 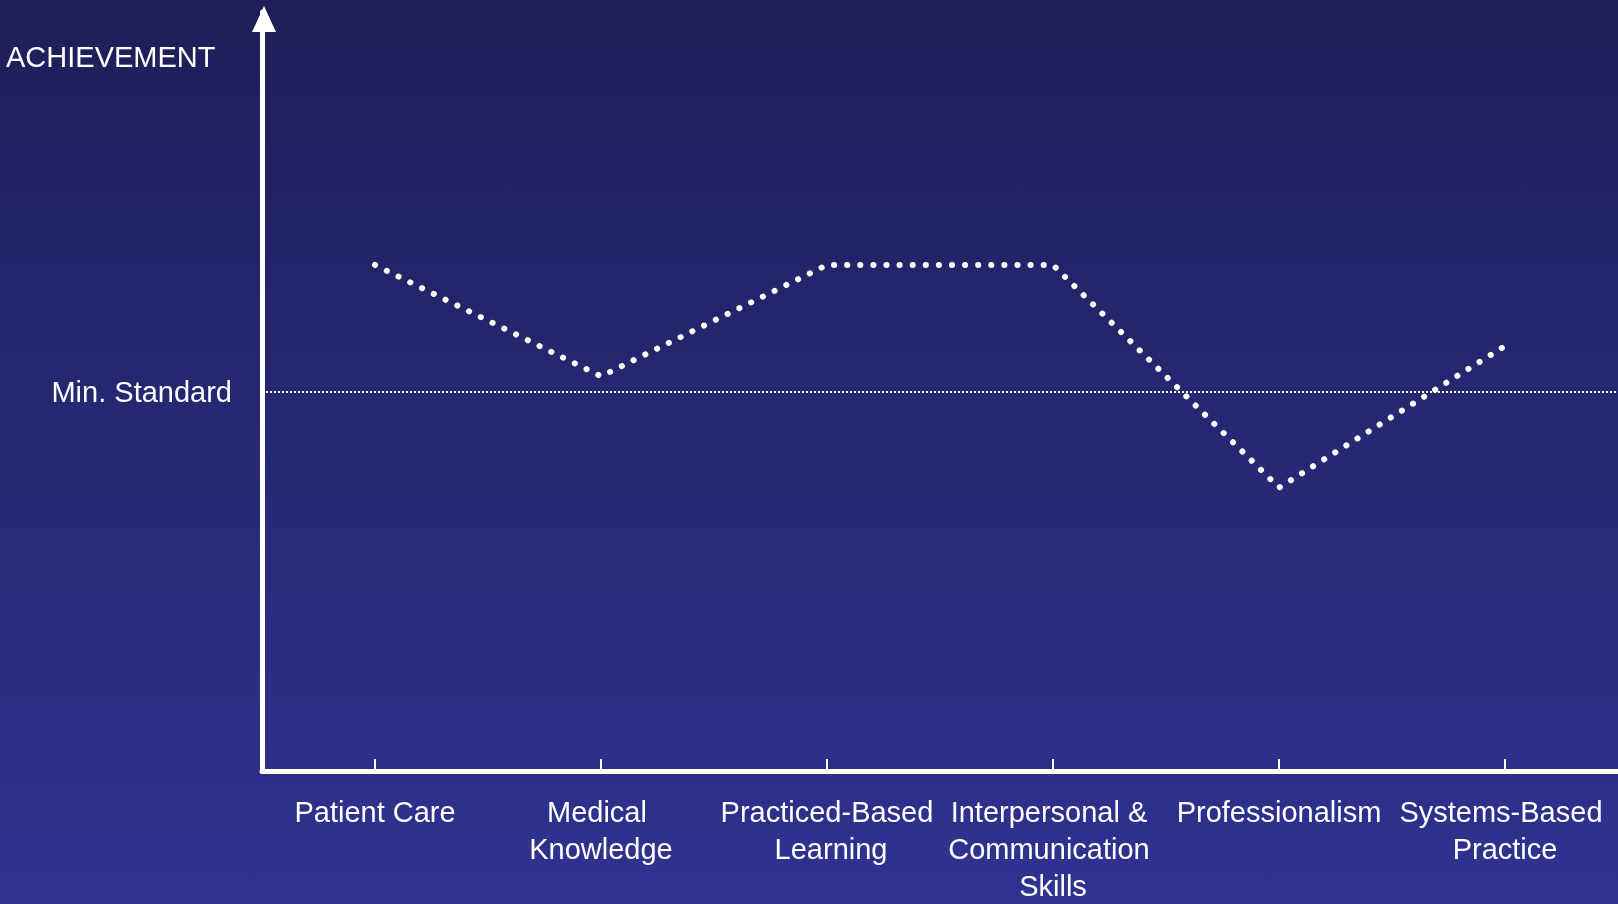 I want to click on ref-line-label: Min. Standard, so click(x=141, y=391).